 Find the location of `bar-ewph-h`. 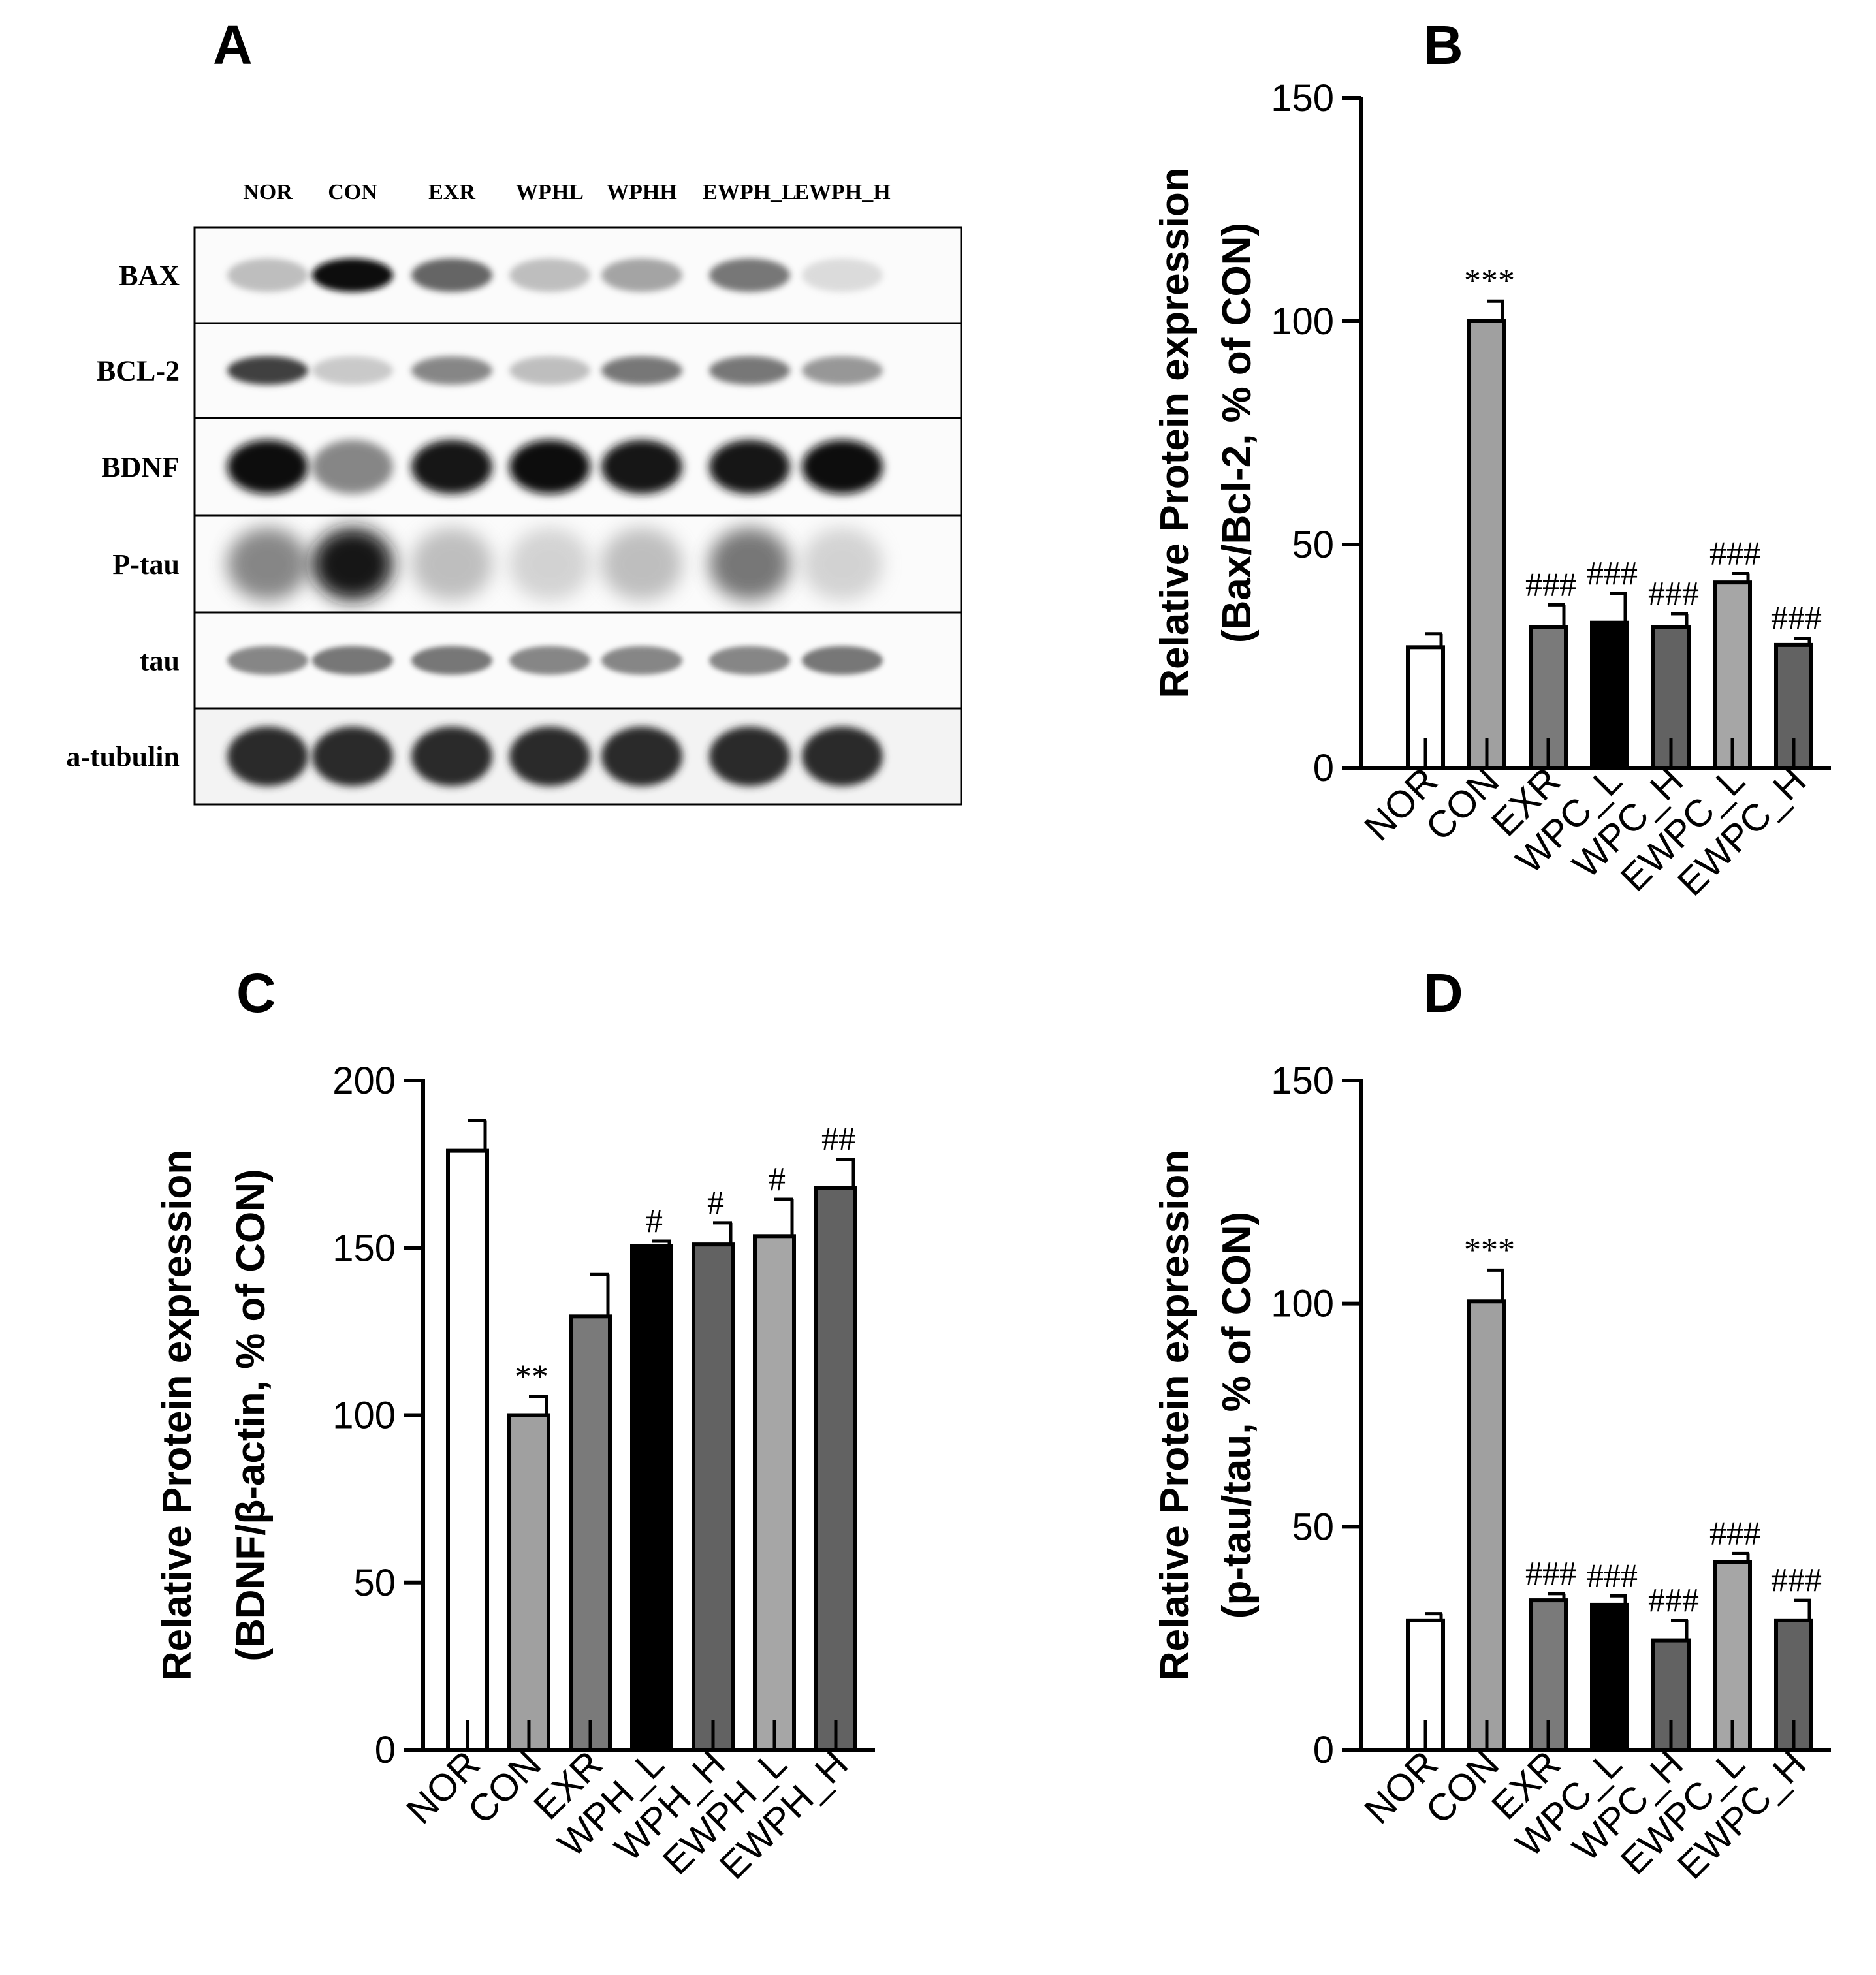

bar-ewph-h is located at coordinates (835, 1469).